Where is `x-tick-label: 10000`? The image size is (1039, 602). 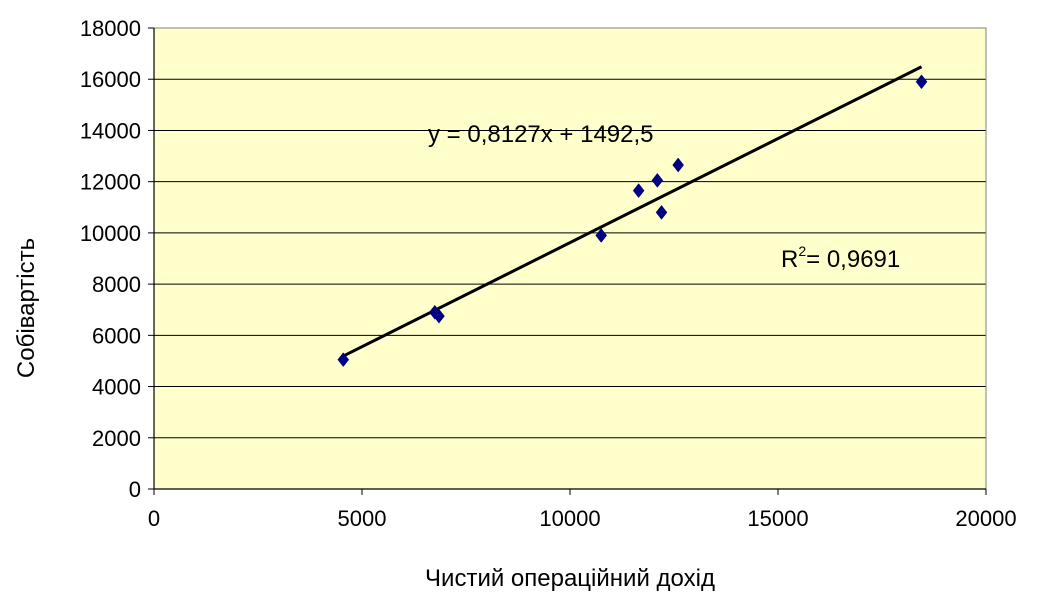
x-tick-label: 10000 is located at coordinates (569, 518).